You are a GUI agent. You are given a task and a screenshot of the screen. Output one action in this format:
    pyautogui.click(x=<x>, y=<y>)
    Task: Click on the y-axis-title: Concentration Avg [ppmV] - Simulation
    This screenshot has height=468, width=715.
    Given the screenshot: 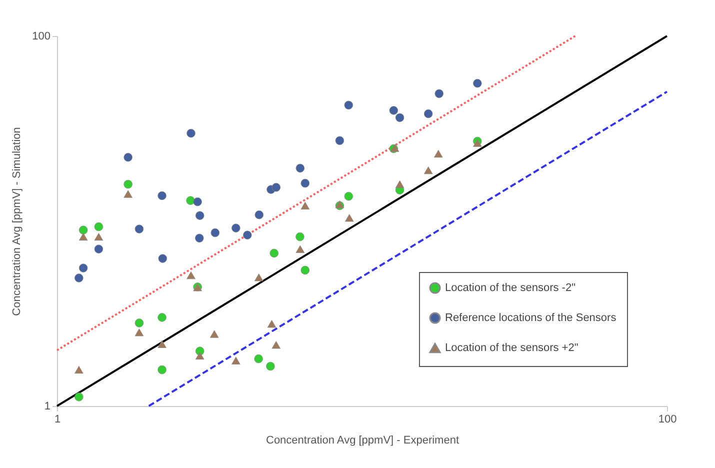 What is the action you would take?
    pyautogui.click(x=17, y=221)
    